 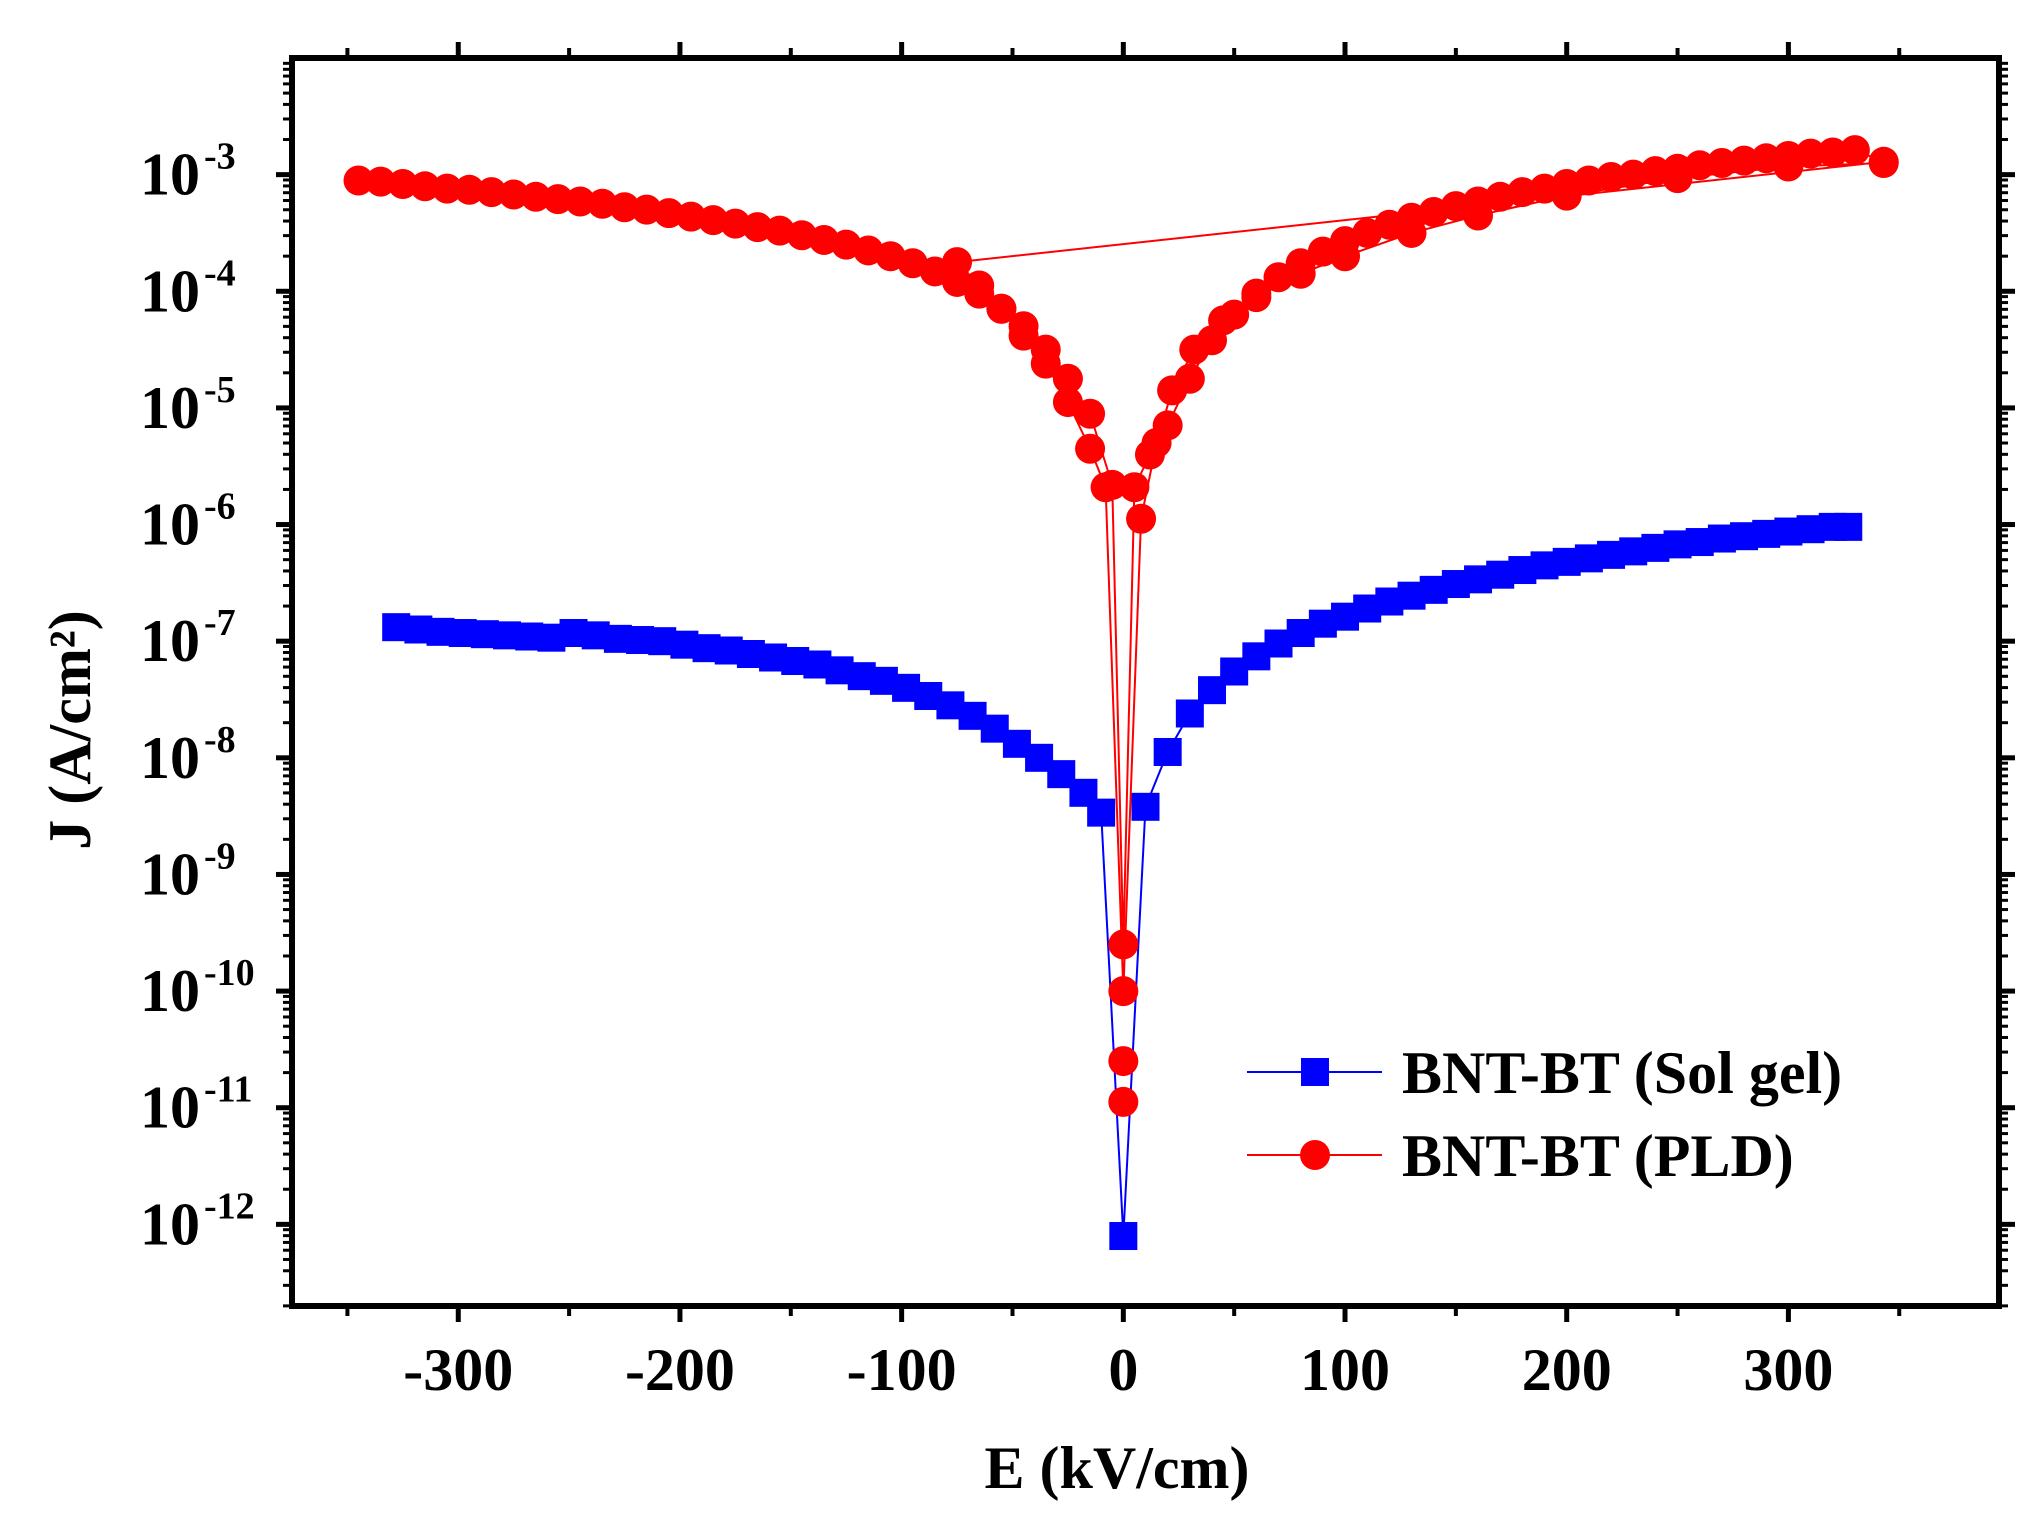 I want to click on legend-marker-sol-gel, so click(x=1315, y=1072).